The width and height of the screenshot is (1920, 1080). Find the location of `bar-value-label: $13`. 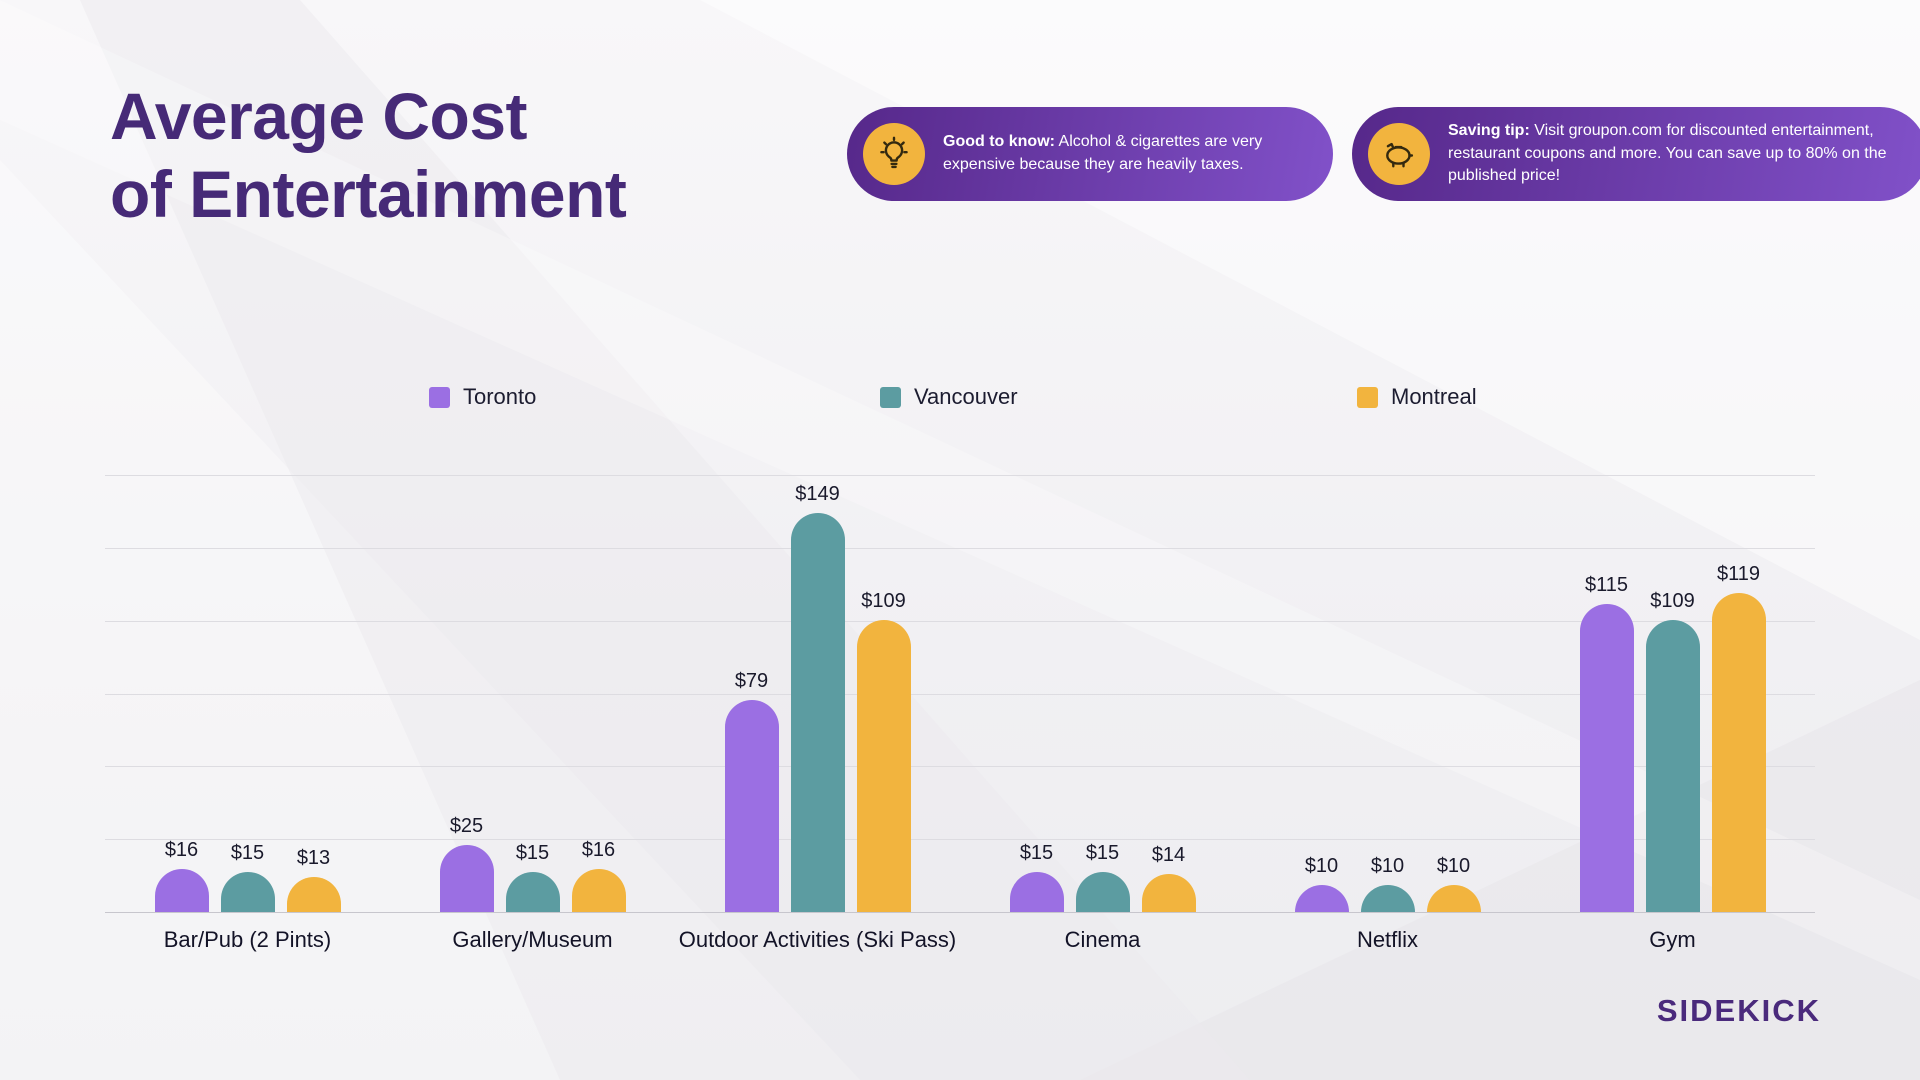

bar-value-label: $13 is located at coordinates (313, 858).